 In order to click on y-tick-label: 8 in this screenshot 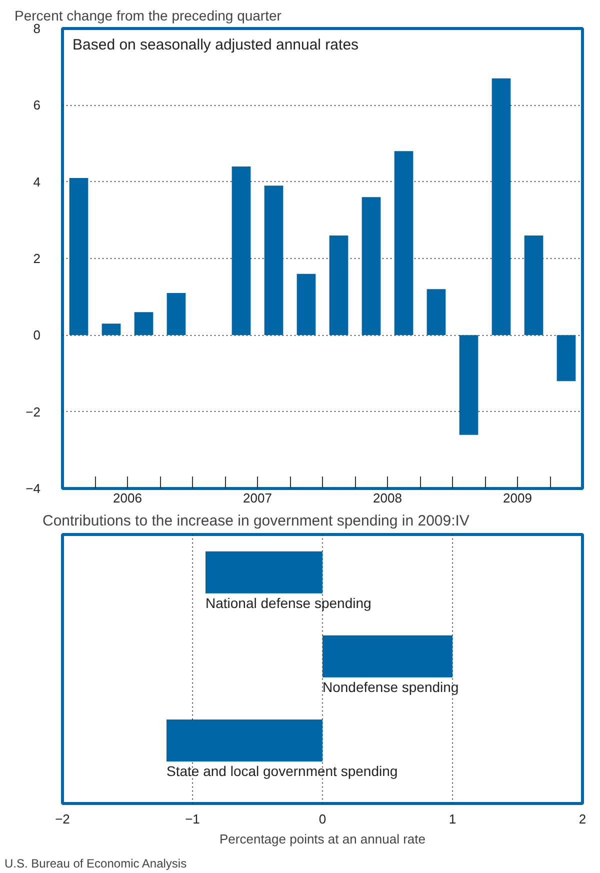, I will do `click(37, 28)`.